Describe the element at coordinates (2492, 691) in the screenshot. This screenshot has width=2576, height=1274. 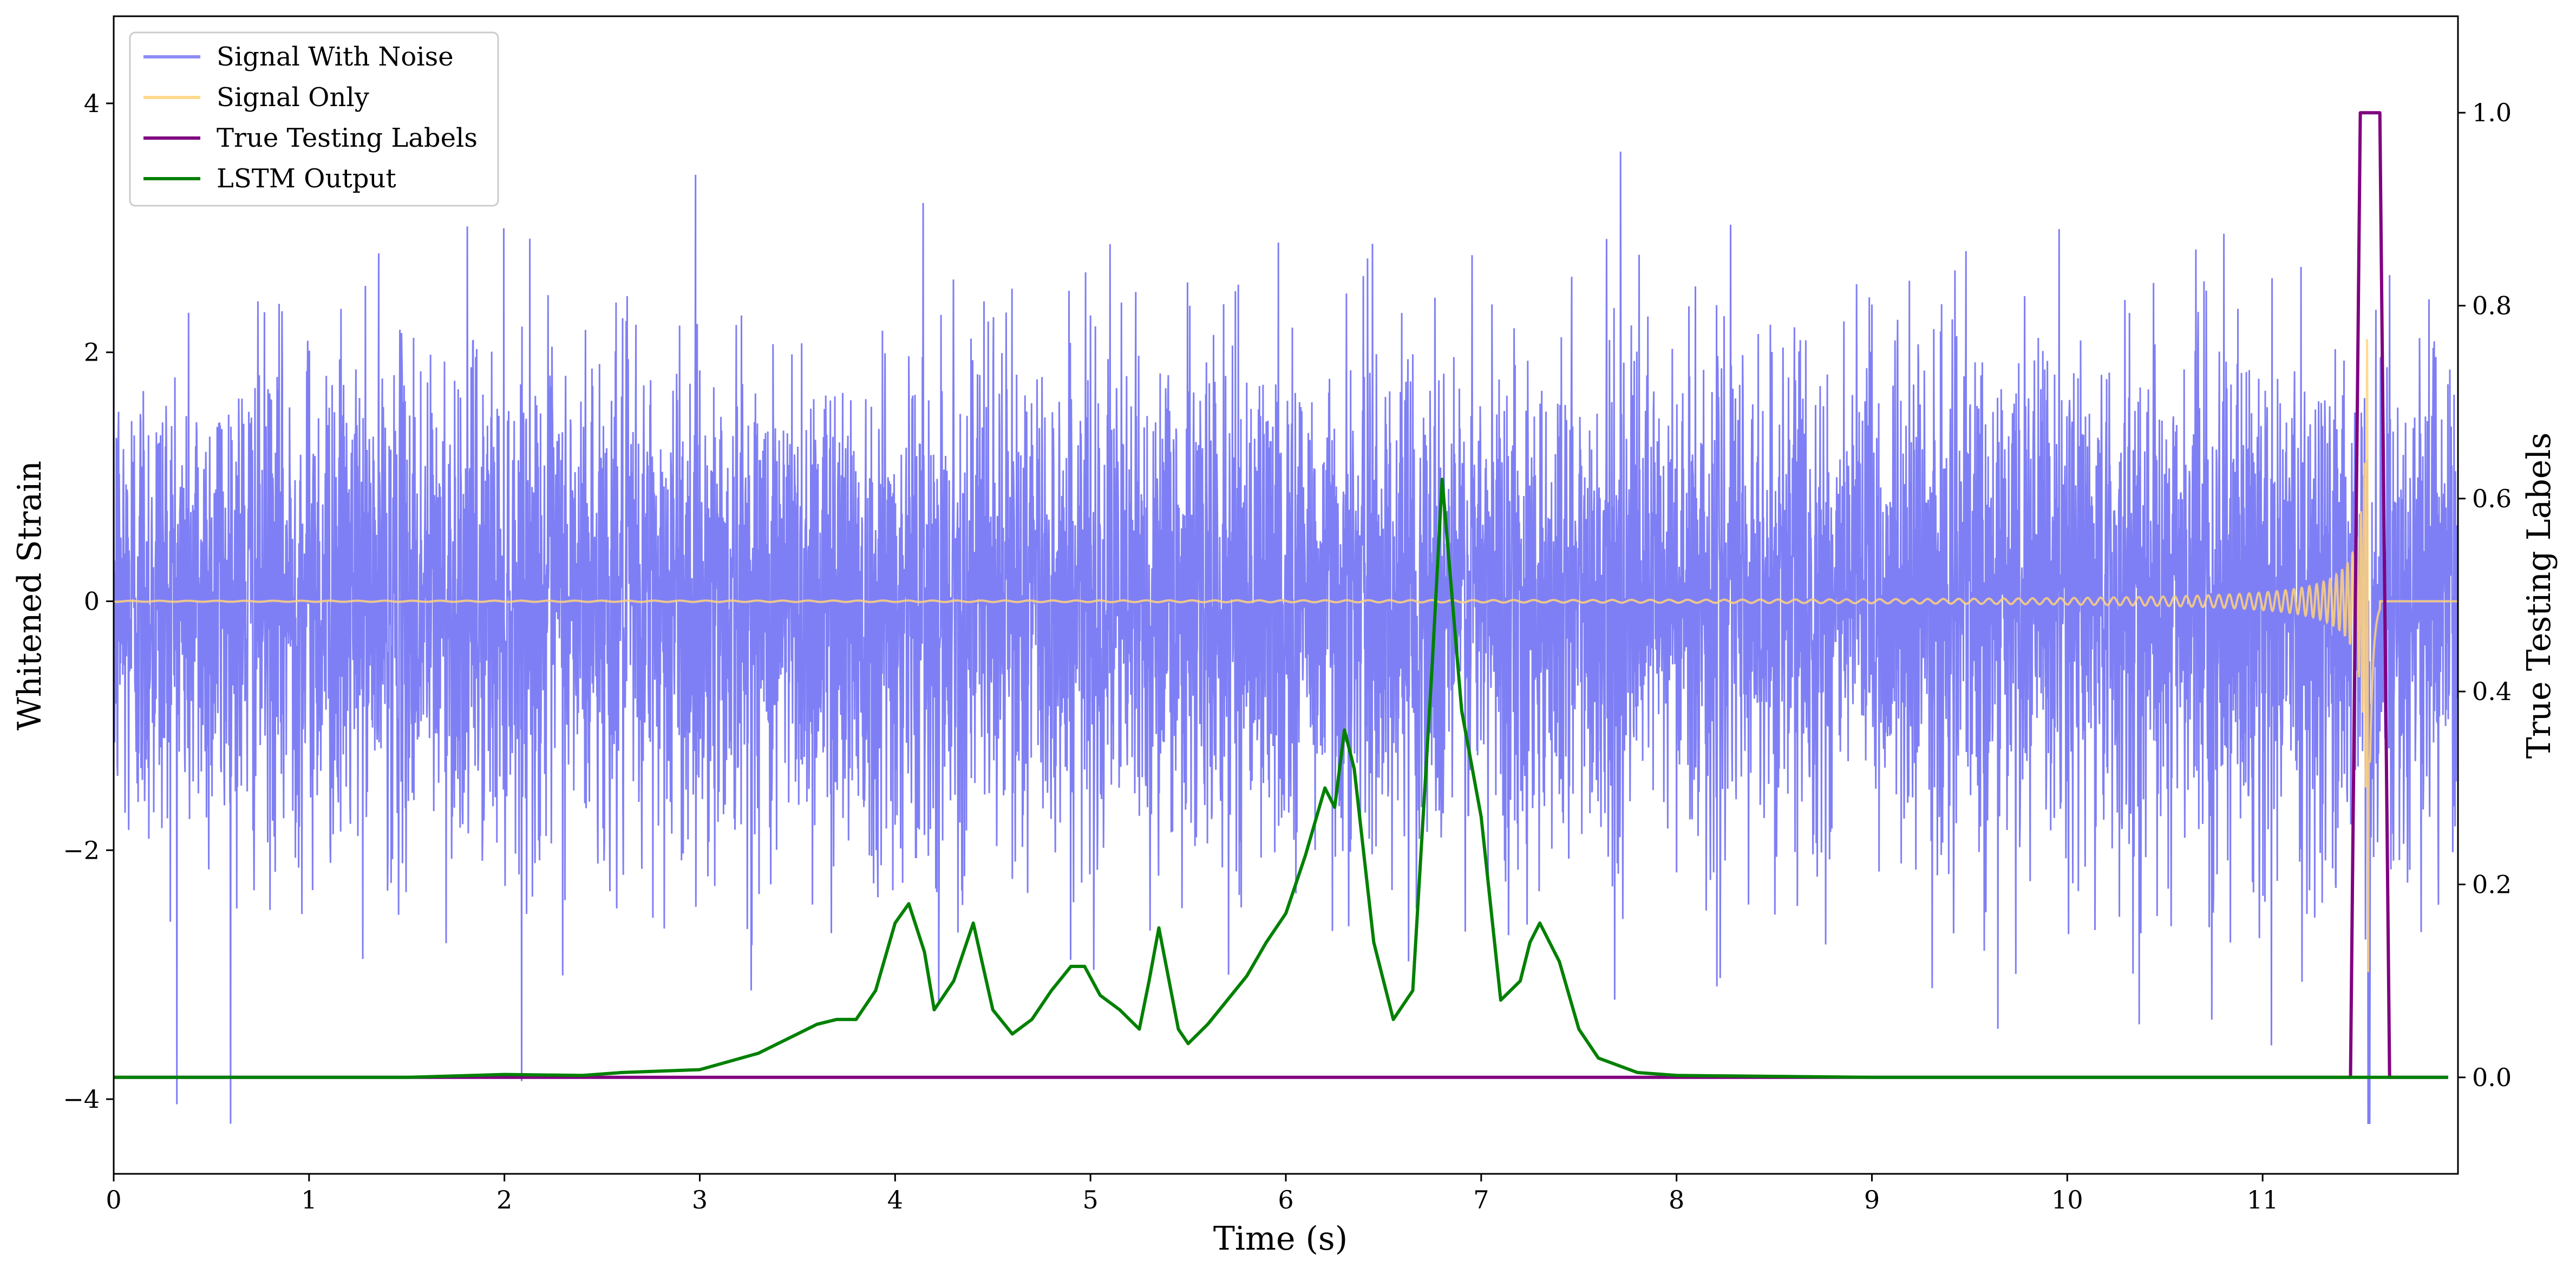
I see `y2-tick-label: 0.4` at that location.